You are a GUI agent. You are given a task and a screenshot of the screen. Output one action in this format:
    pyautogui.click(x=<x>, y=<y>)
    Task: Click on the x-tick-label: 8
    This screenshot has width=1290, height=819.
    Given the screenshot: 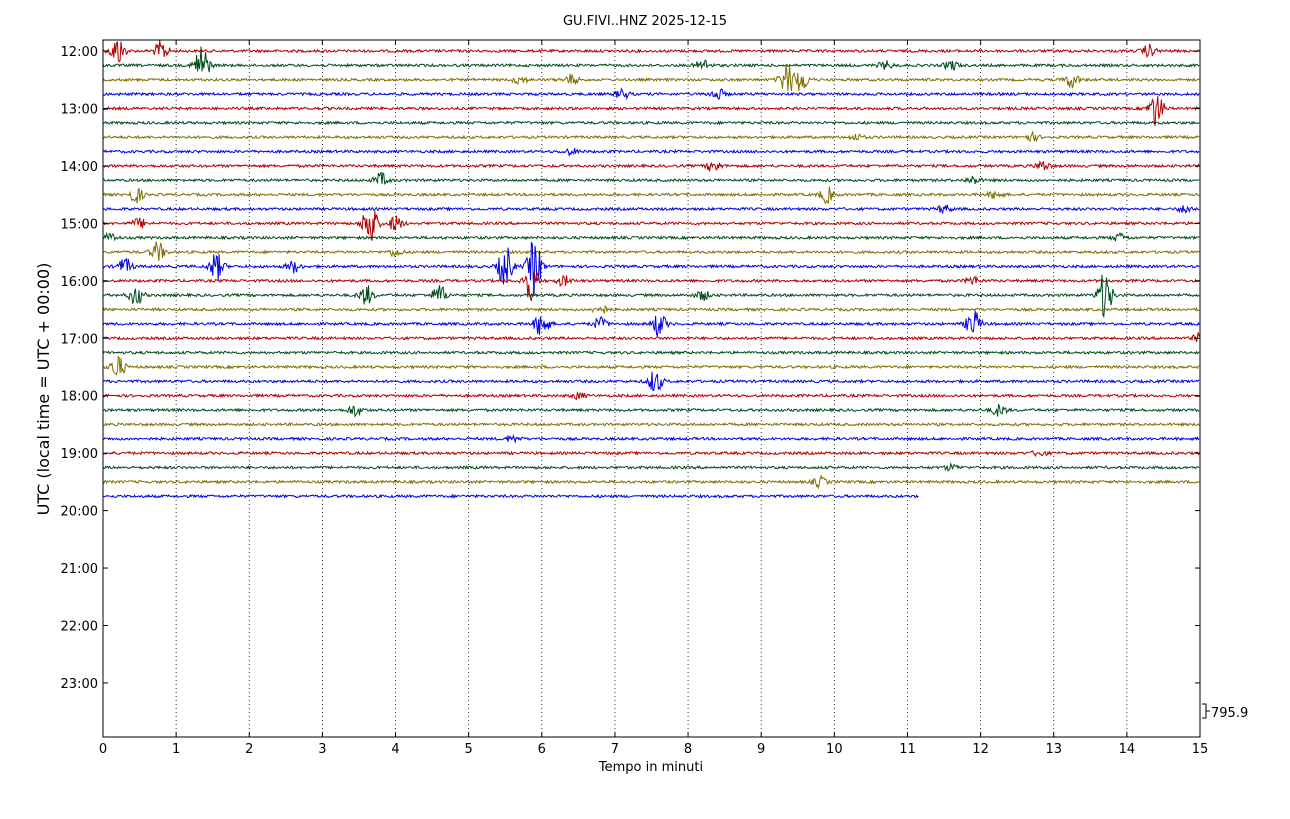 What is the action you would take?
    pyautogui.click(x=688, y=749)
    